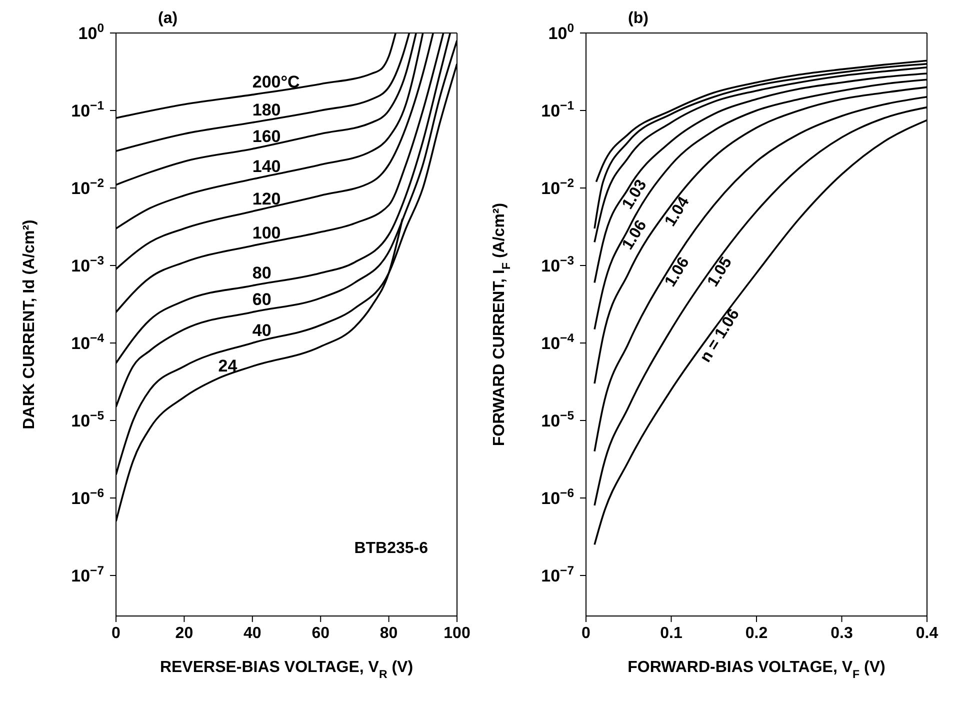  What do you see at coordinates (262, 330) in the screenshot?
I see `series-label: 40` at bounding box center [262, 330].